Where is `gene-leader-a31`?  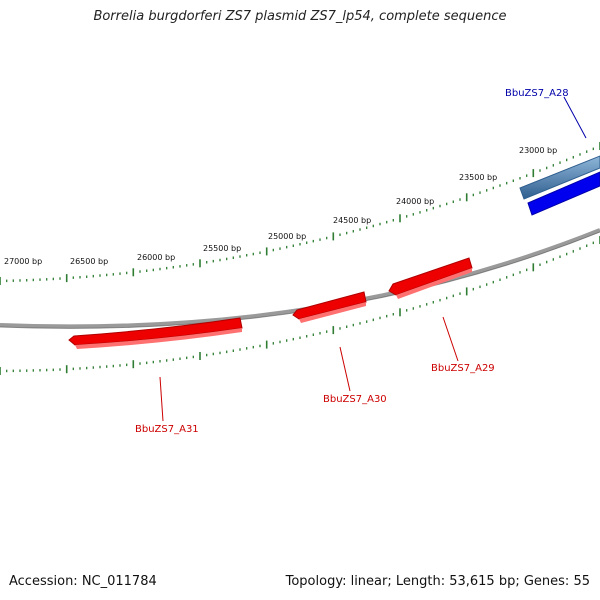
gene-leader-a31 is located at coordinates (161, 399).